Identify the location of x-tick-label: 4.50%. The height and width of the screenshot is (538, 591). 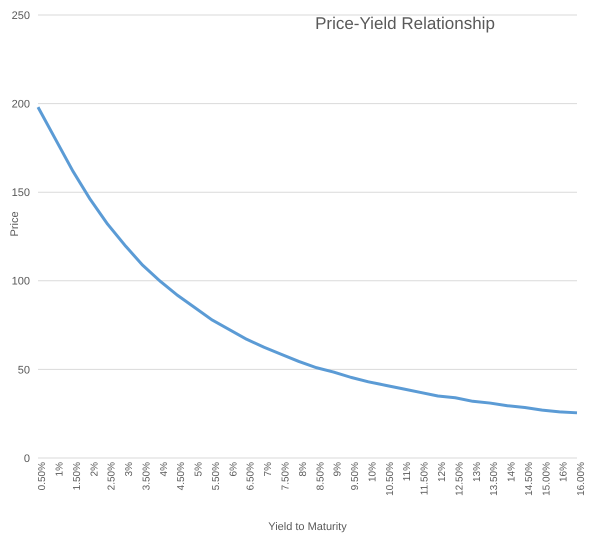
(182, 476).